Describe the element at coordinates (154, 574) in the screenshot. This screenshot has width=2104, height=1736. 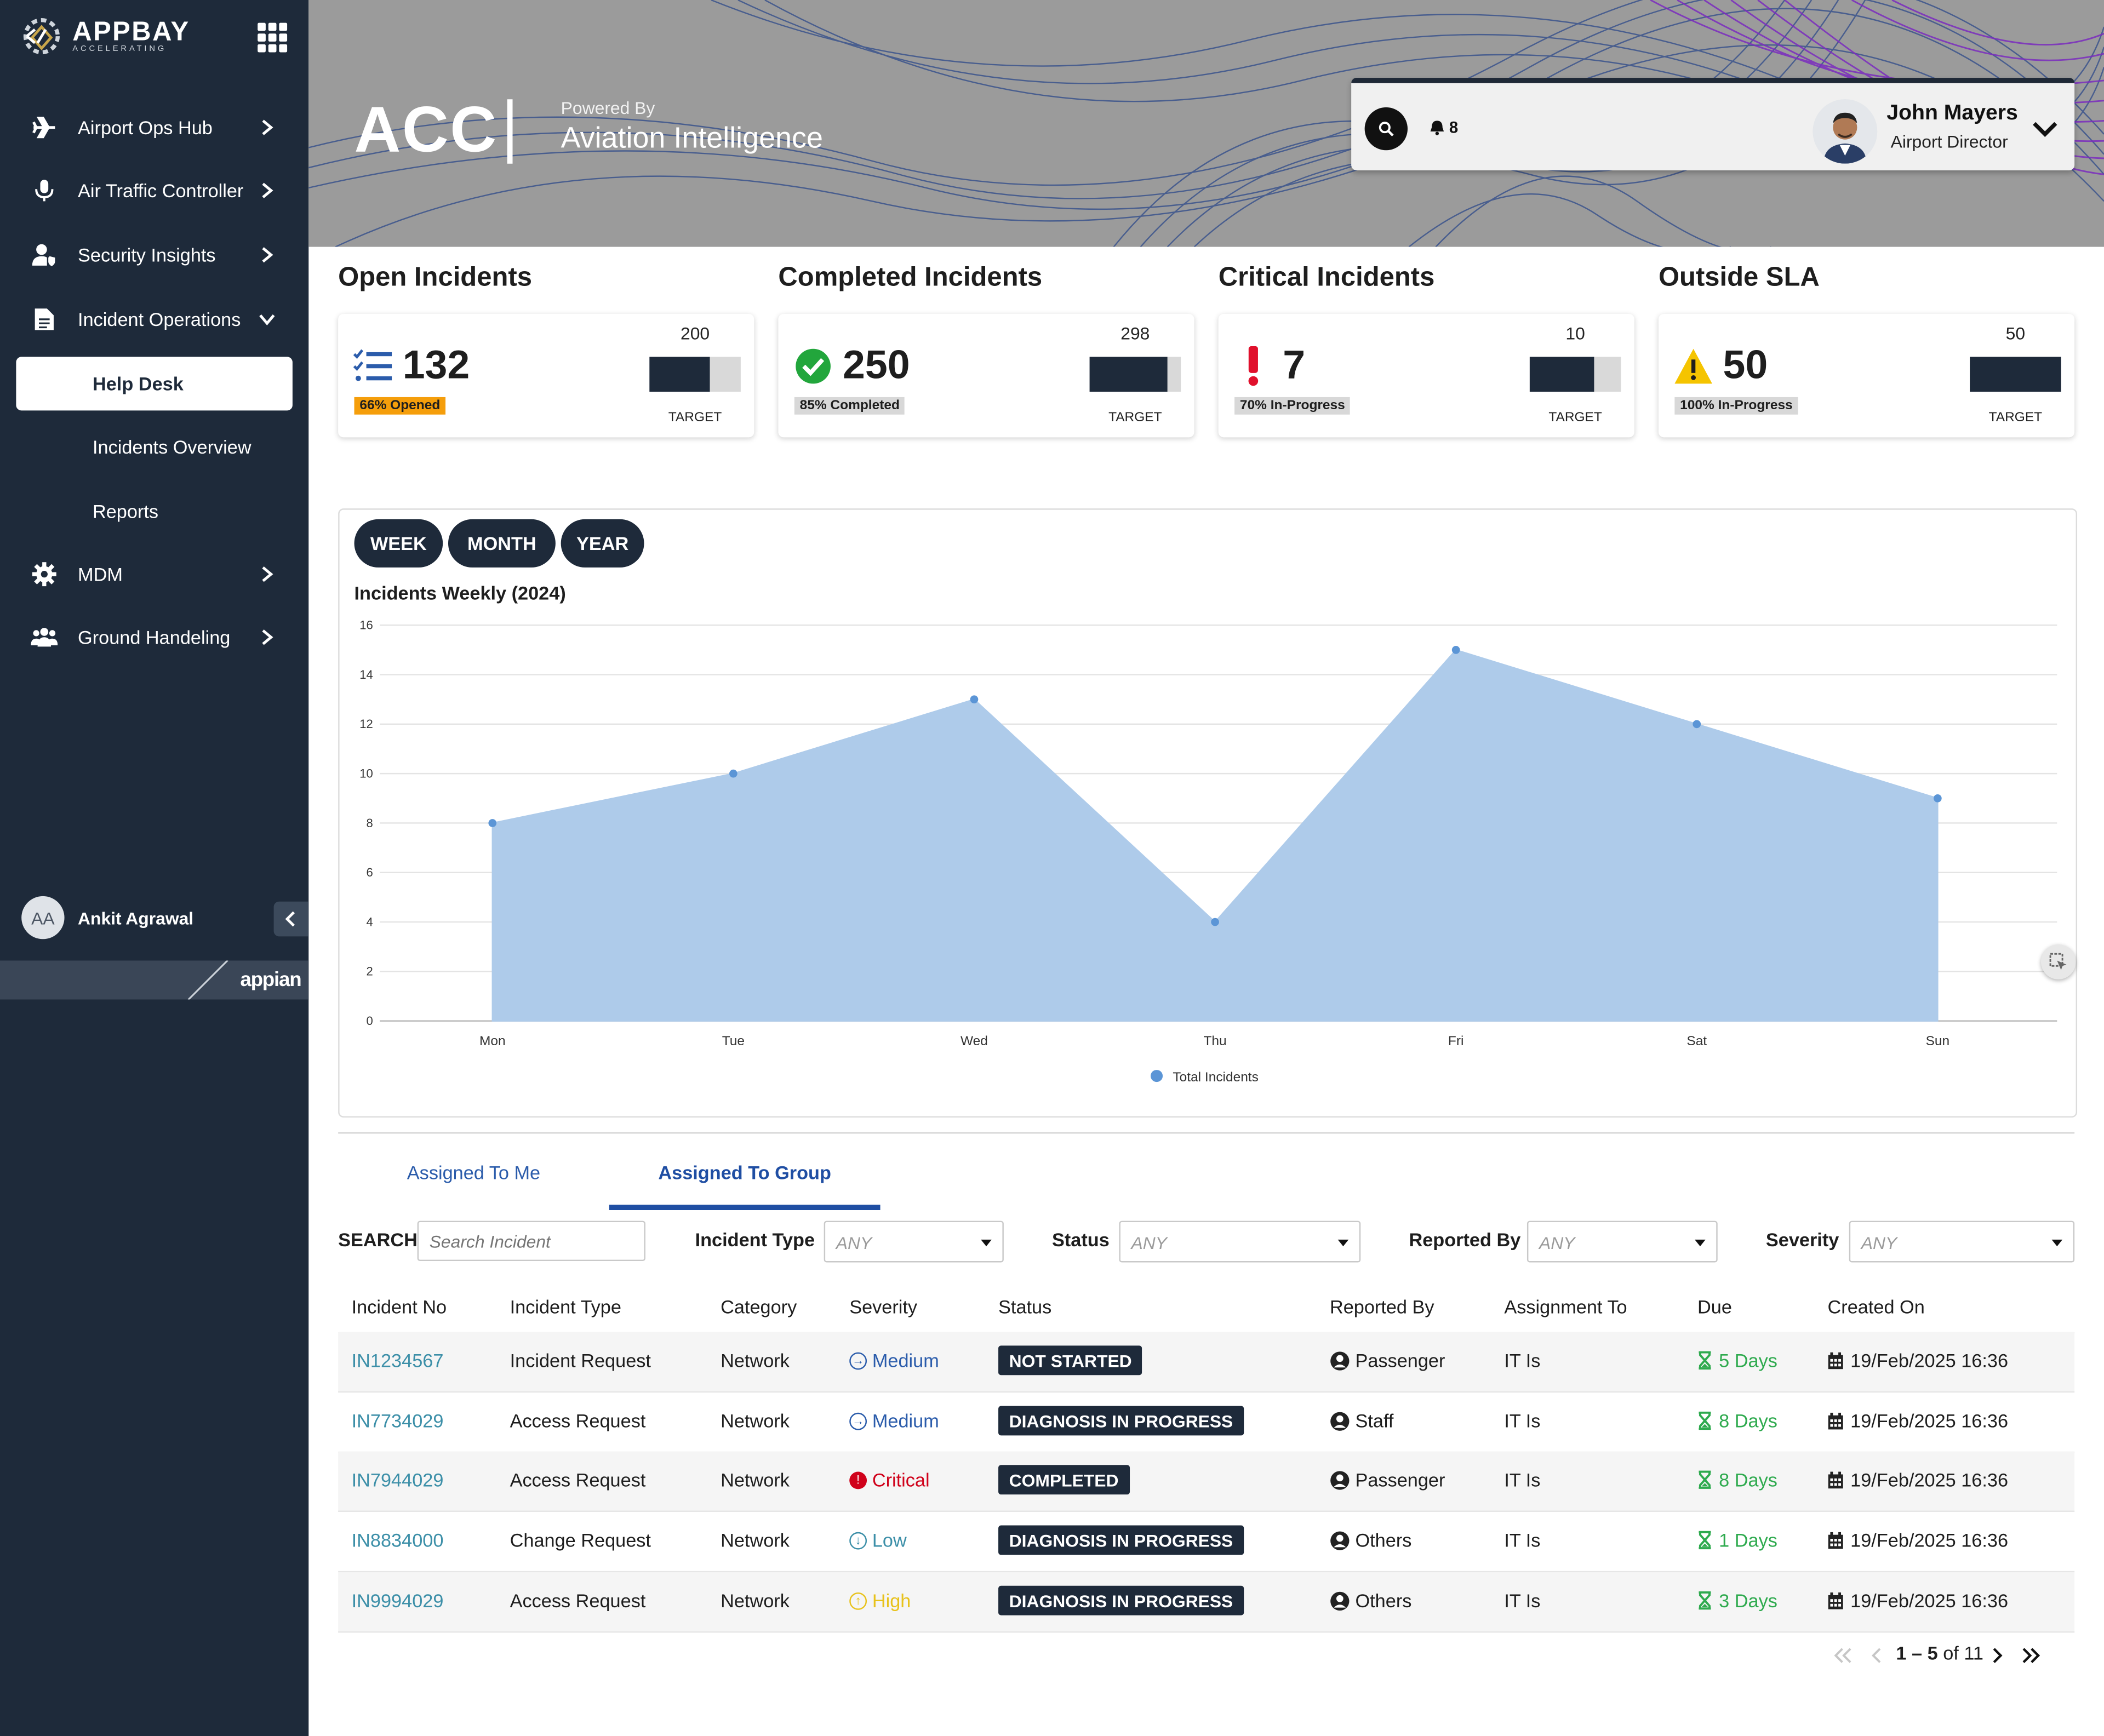
I see `sidebar-item-mdm: MDM` at that location.